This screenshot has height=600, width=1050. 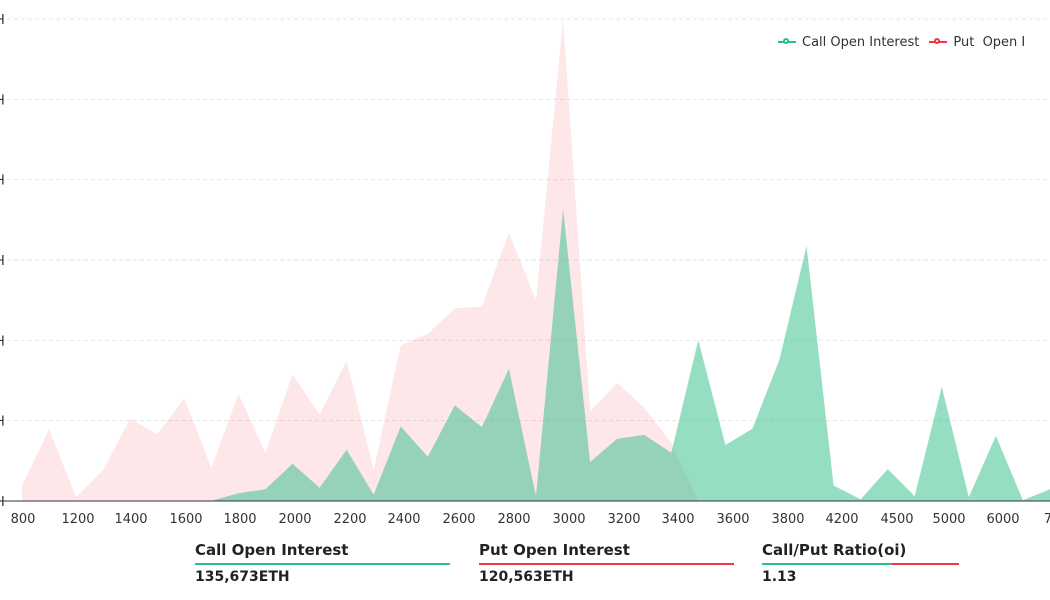 What do you see at coordinates (77, 519) in the screenshot?
I see `x-tick-label: 1200` at bounding box center [77, 519].